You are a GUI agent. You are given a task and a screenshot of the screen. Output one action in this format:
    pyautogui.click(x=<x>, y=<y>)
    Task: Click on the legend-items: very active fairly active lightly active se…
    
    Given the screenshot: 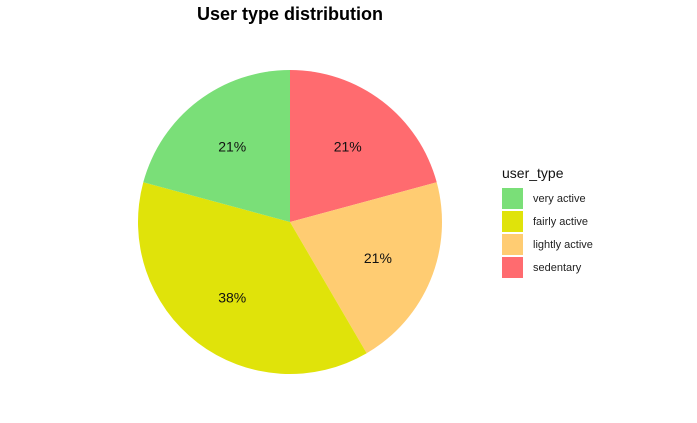 What is the action you would take?
    pyautogui.click(x=547, y=233)
    